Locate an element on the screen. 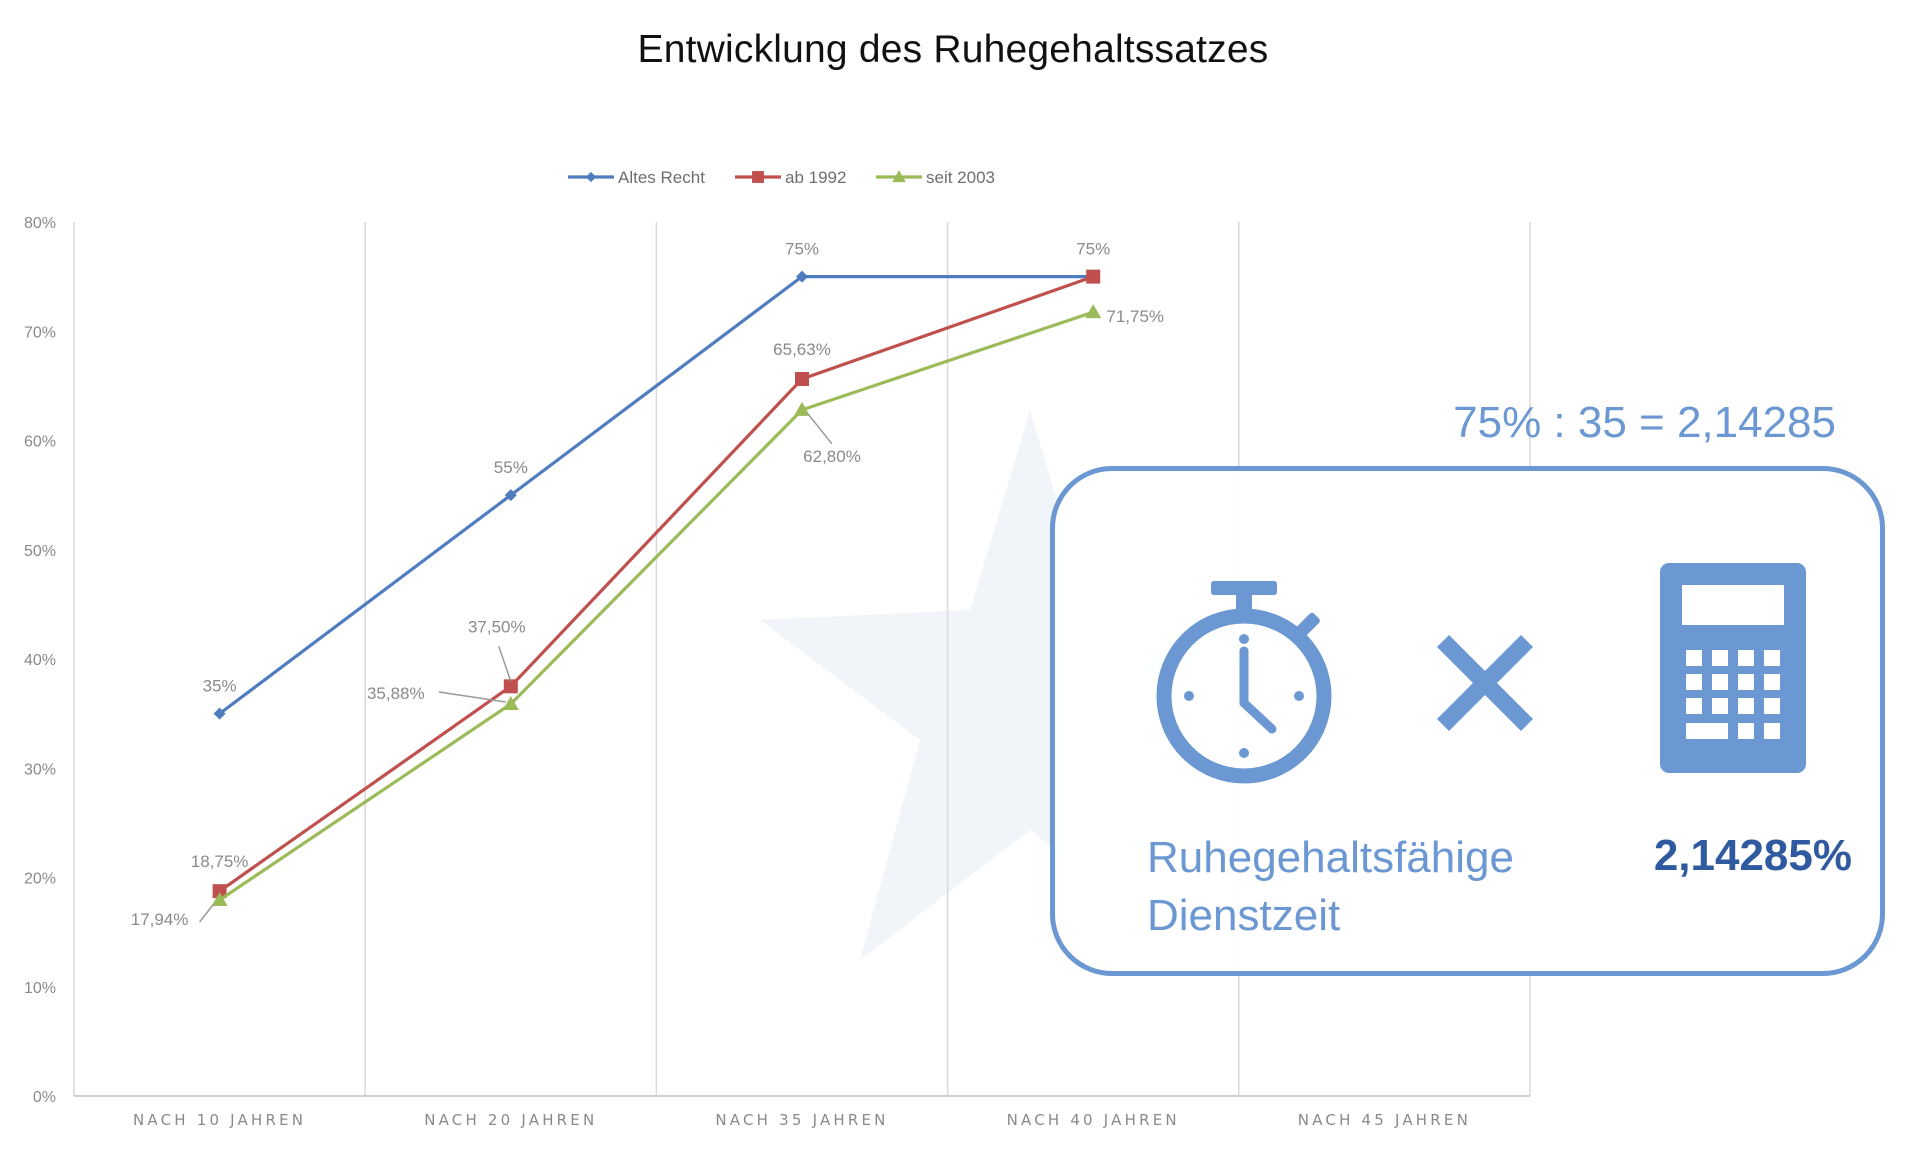 This screenshot has height=1176, width=1906. page-title: Entwicklung des Ruhegehaltssatzes is located at coordinates (953, 49).